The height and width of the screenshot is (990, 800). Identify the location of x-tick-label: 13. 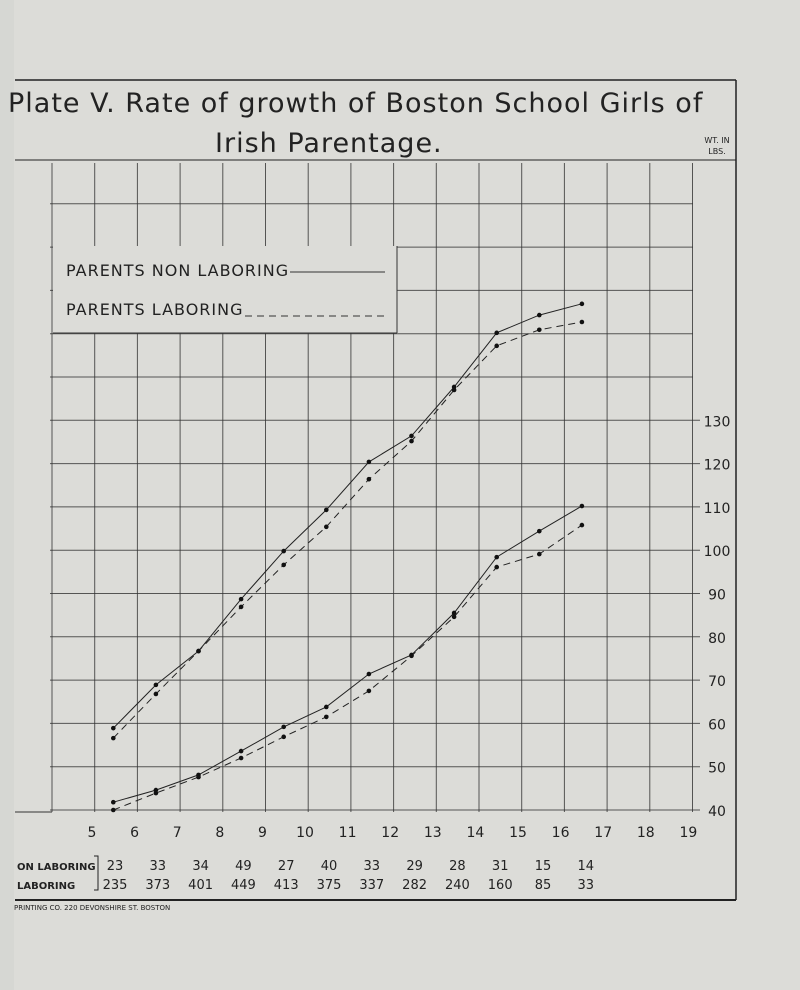
(433, 833).